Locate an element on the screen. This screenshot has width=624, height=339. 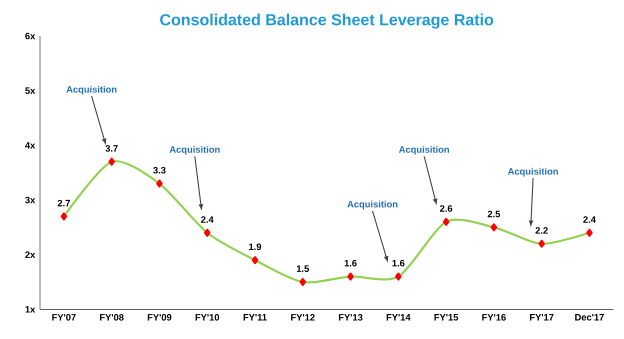
x-tick-label: FY'10 is located at coordinates (208, 317).